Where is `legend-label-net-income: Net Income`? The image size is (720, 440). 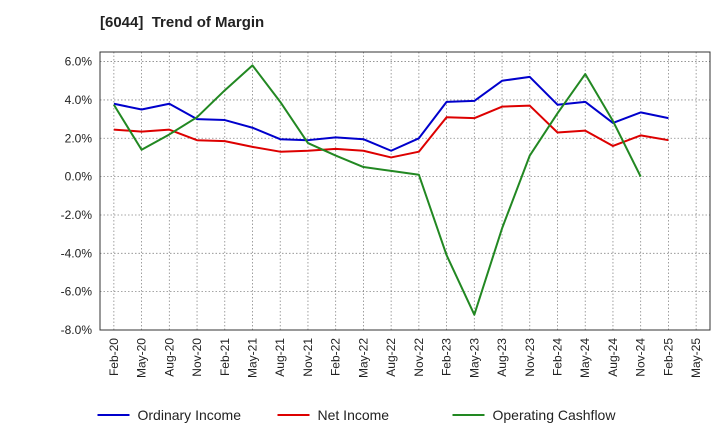 legend-label-net-income: Net Income is located at coordinates (354, 415).